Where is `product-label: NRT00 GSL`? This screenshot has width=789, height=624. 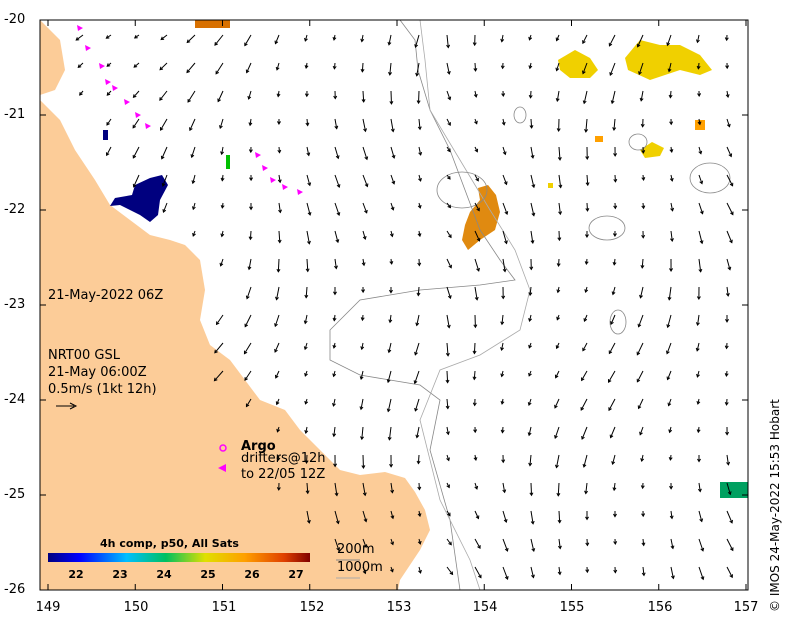
product-label: NRT00 GSL is located at coordinates (84, 355).